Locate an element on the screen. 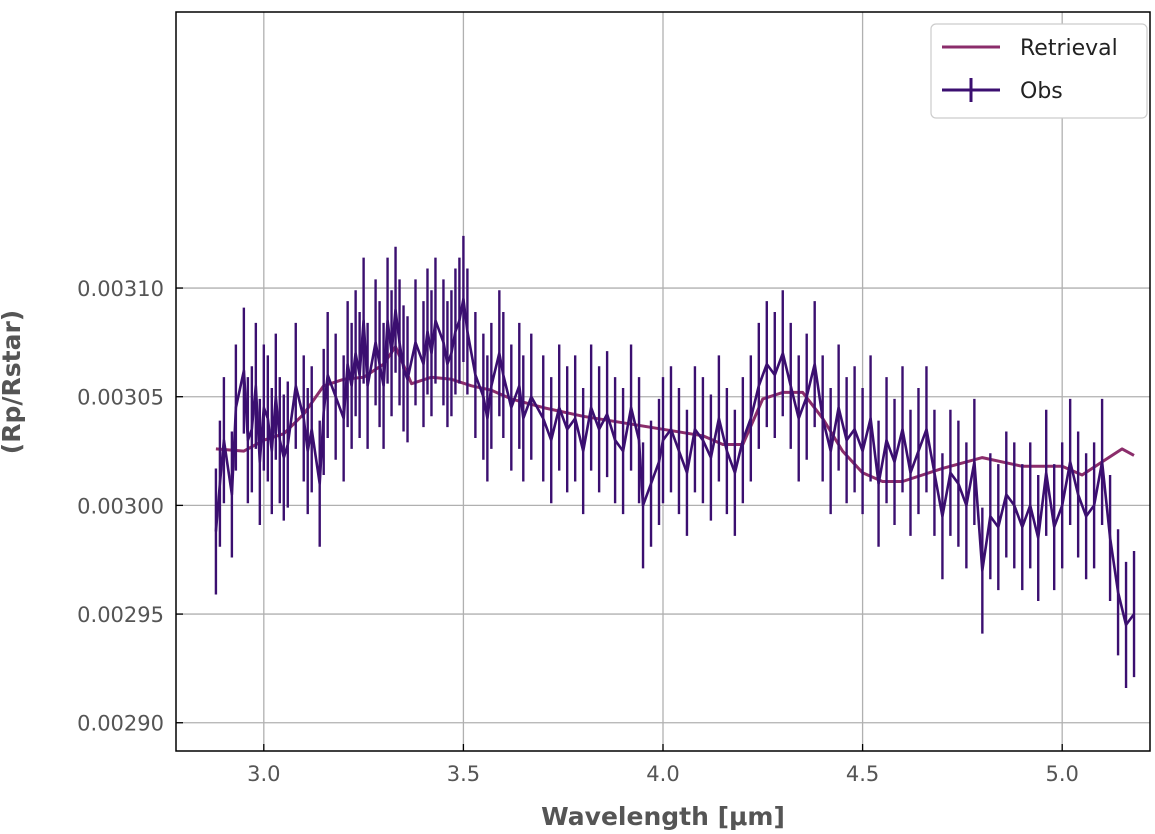 The height and width of the screenshot is (834, 1155). legend-retrieval-label: Retrieval is located at coordinates (1069, 48).